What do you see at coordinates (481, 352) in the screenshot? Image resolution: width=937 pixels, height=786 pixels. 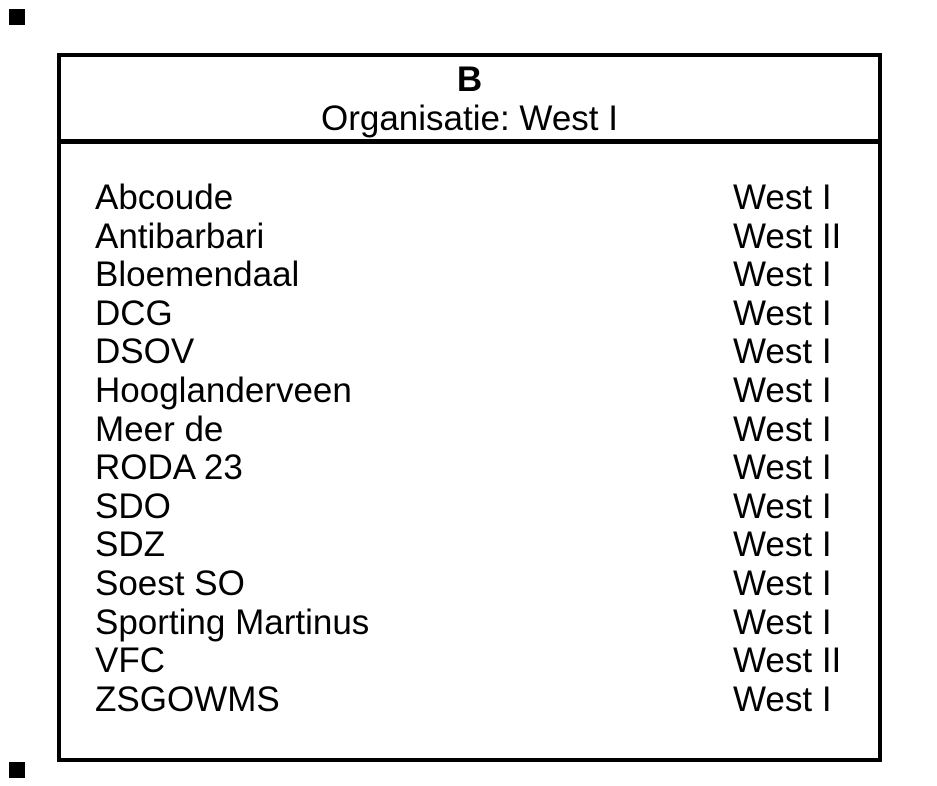 I see `club-row: DSOV West I` at bounding box center [481, 352].